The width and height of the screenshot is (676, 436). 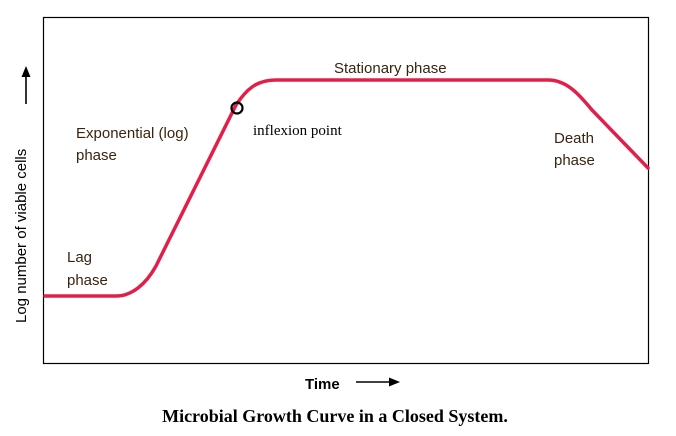 What do you see at coordinates (21, 236) in the screenshot?
I see `y-axis-label: Log number of viable cells` at bounding box center [21, 236].